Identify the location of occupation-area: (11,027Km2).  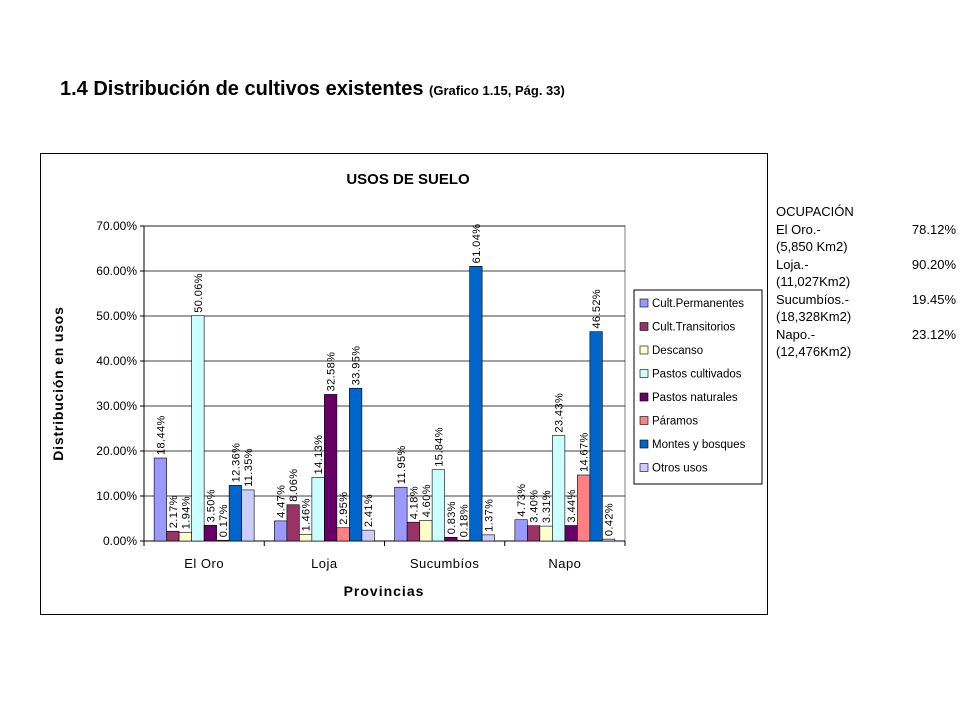
(813, 281).